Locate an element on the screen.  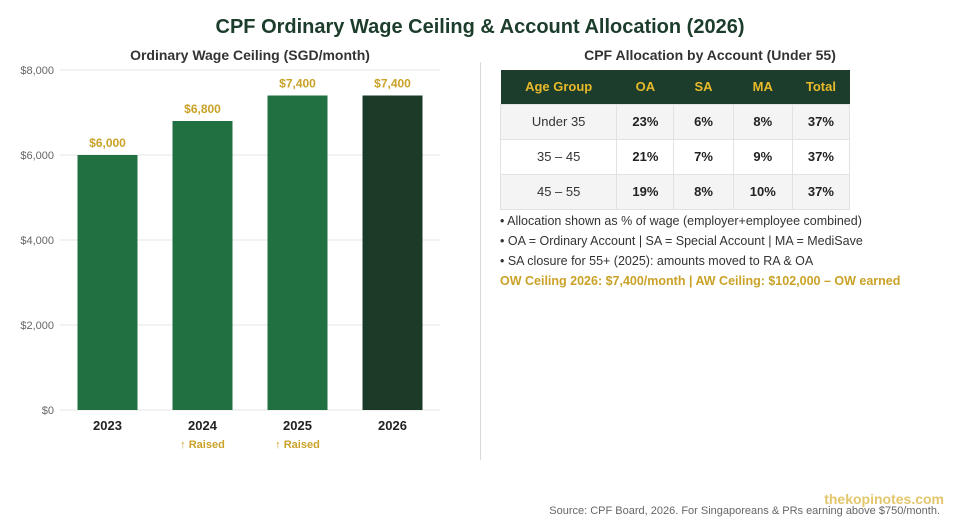
x-tick-label: 2025 is located at coordinates (297, 425).